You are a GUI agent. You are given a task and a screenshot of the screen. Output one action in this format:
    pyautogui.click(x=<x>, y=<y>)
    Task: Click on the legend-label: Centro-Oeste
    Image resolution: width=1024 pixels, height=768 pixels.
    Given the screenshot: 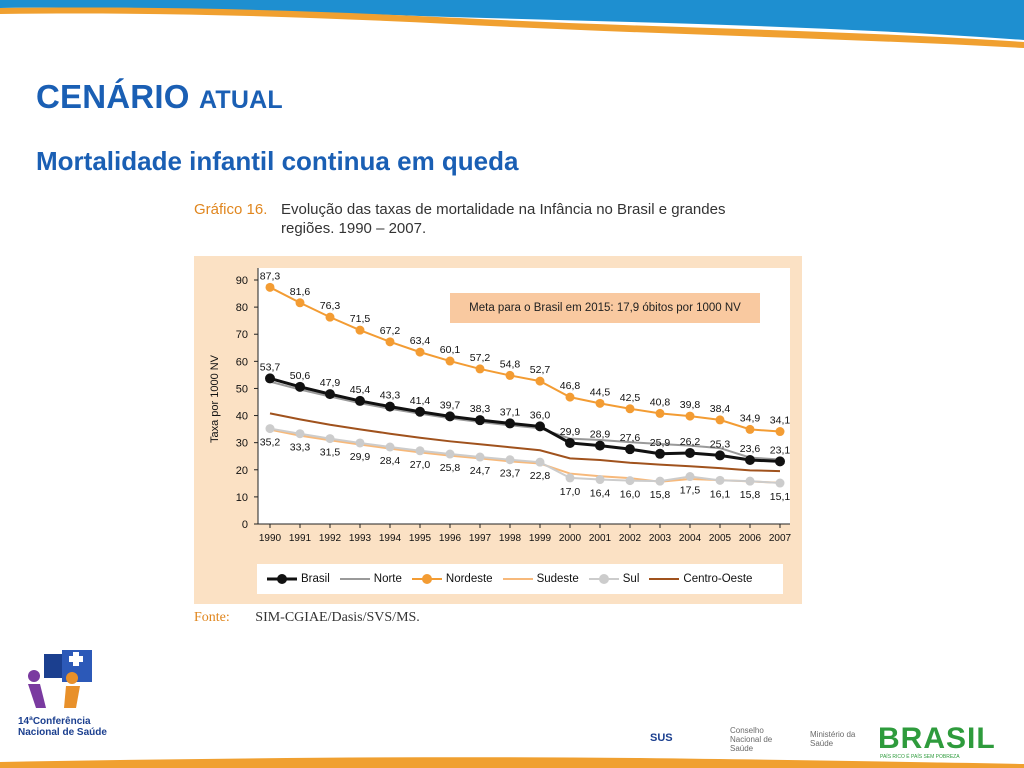 What is the action you would take?
    pyautogui.click(x=718, y=579)
    